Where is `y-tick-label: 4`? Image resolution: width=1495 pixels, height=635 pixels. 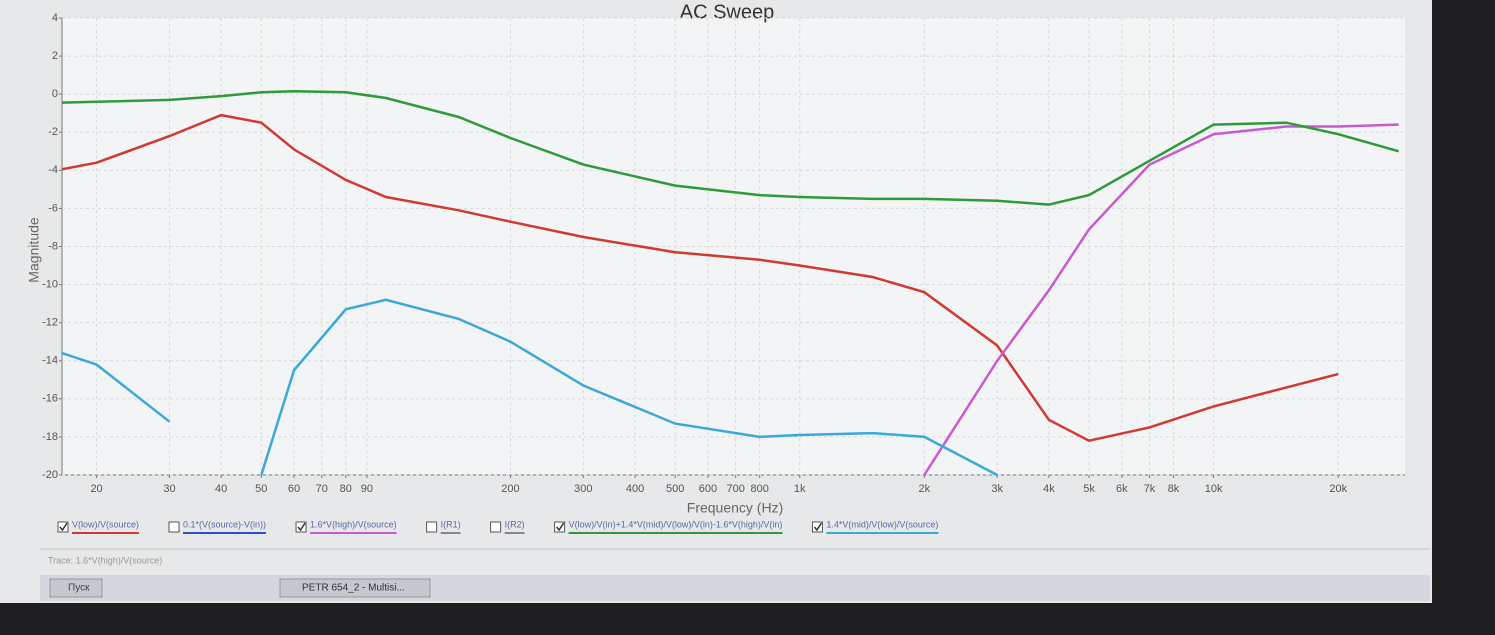
y-tick-label: 4 is located at coordinates (55, 18).